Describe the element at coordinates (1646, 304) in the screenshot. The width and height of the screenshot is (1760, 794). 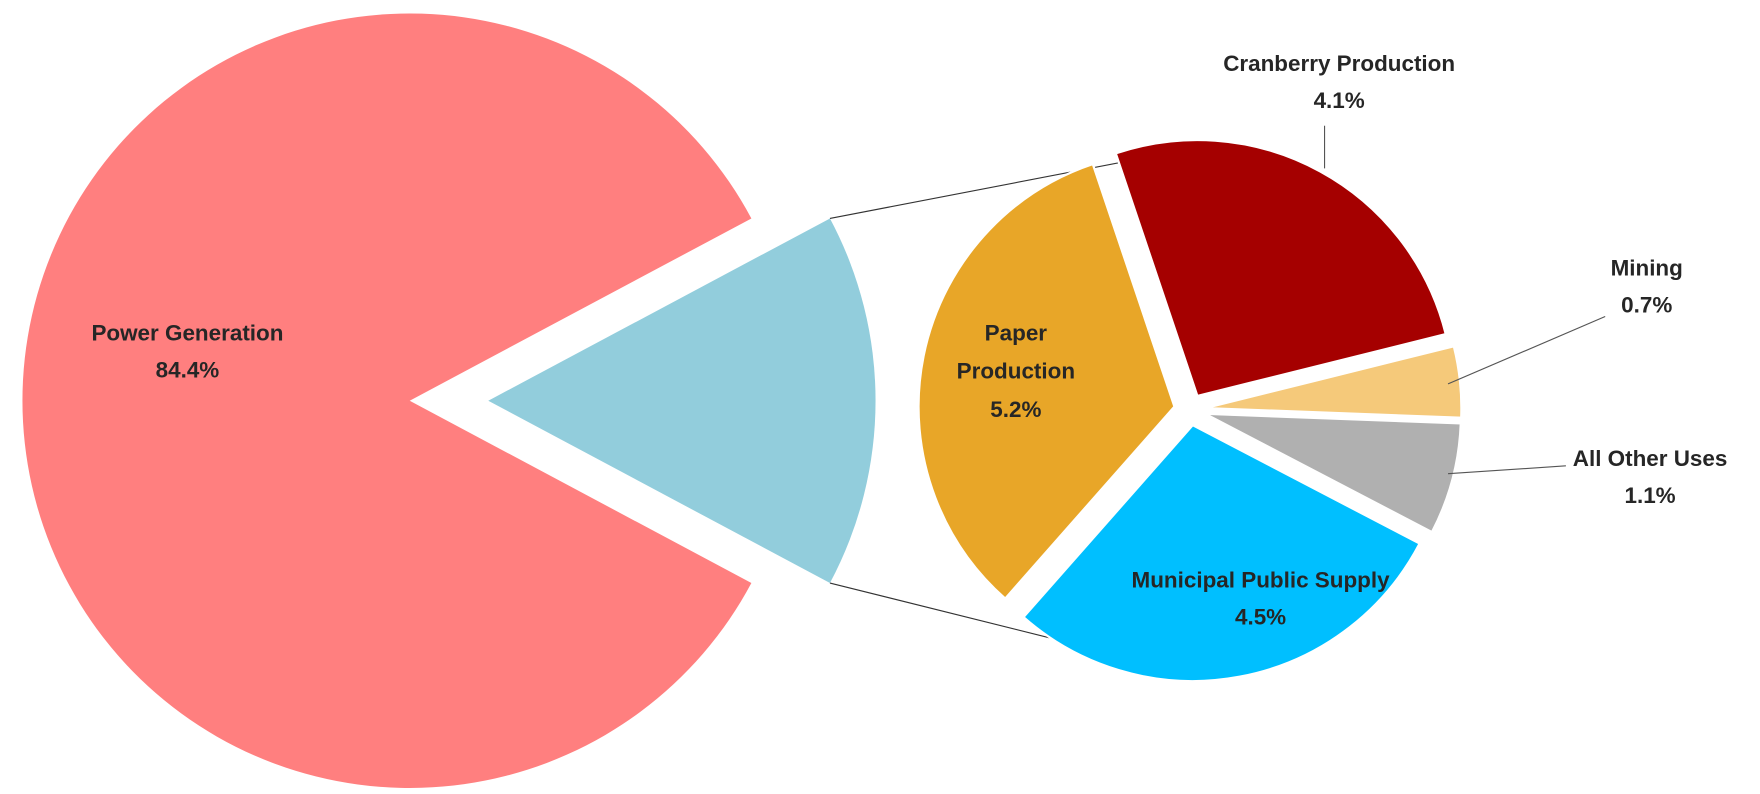
I see `slice-value-label: 0.7%` at that location.